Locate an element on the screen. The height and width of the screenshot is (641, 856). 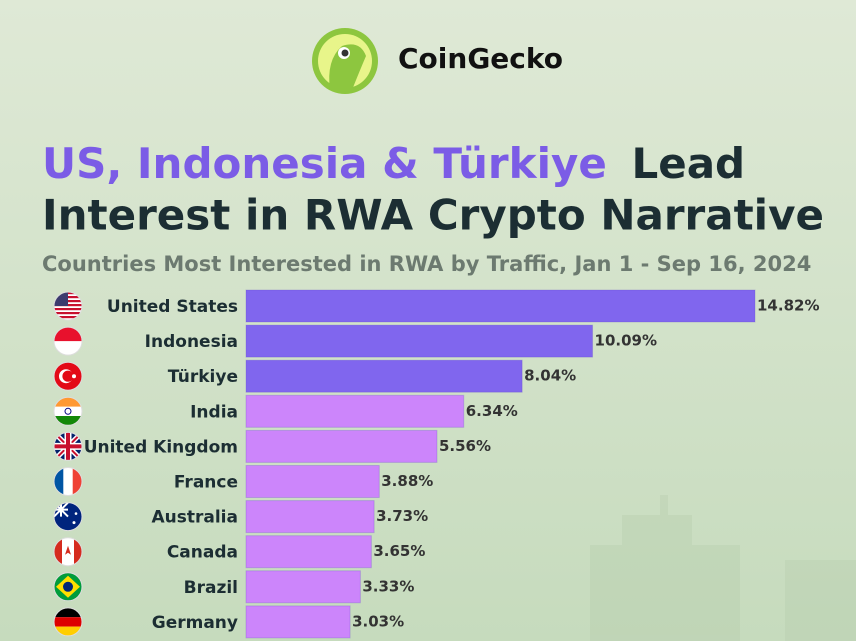
value-label: 3.03% is located at coordinates (378, 621).